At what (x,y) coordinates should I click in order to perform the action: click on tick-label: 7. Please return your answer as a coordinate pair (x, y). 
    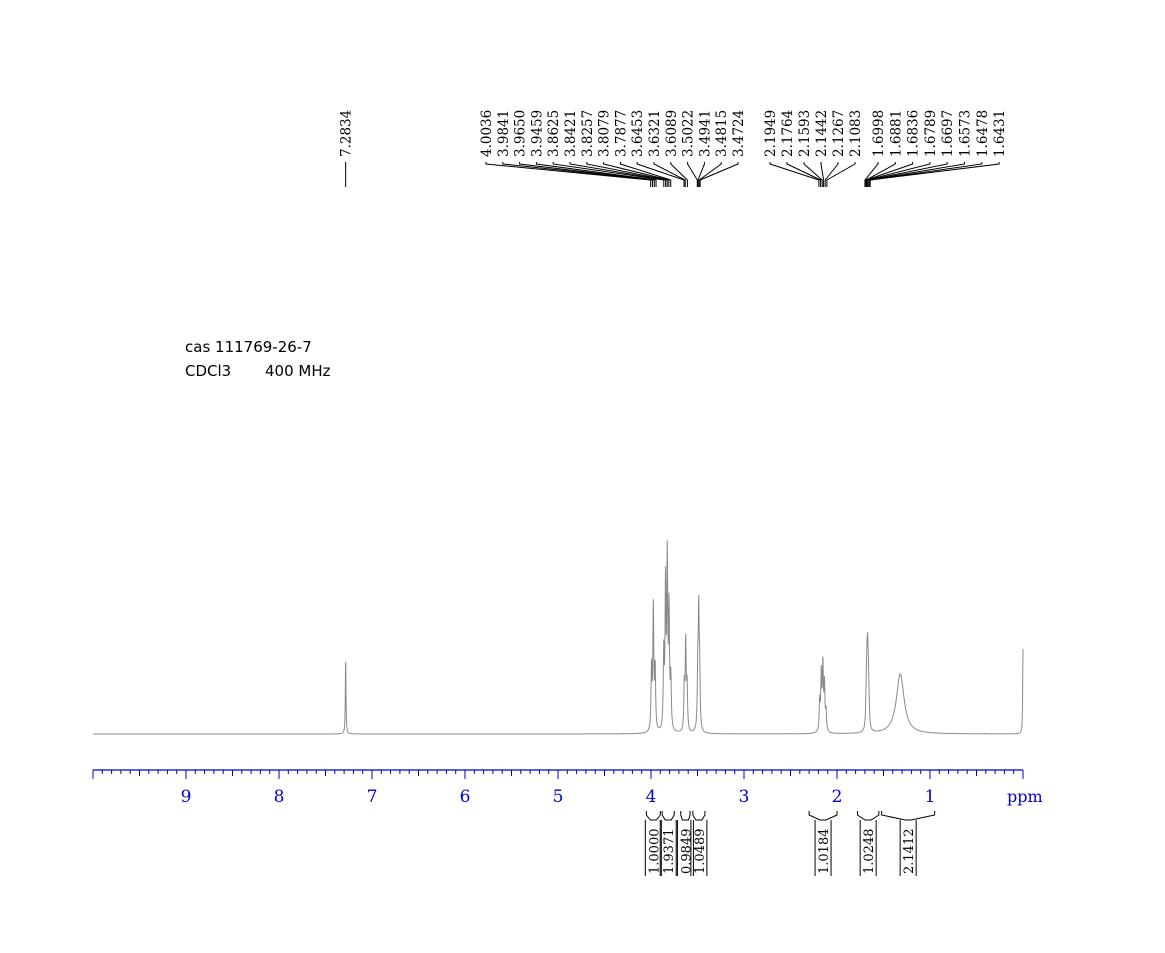
    Looking at the image, I should click on (372, 797).